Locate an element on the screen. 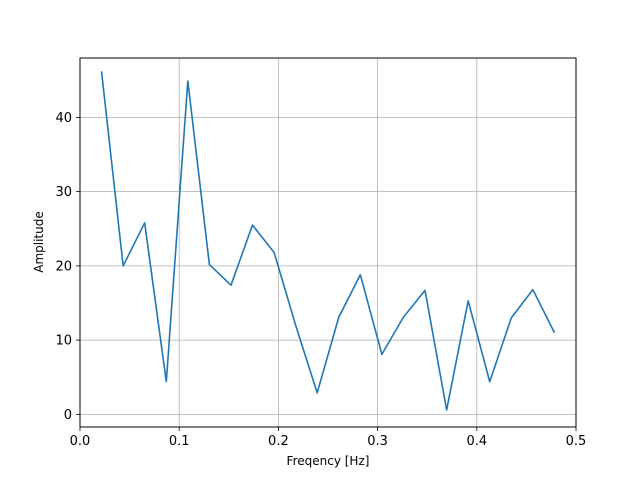 Image resolution: width=640 pixels, height=480 pixels. x-tick-label: 0.4 is located at coordinates (476, 441).